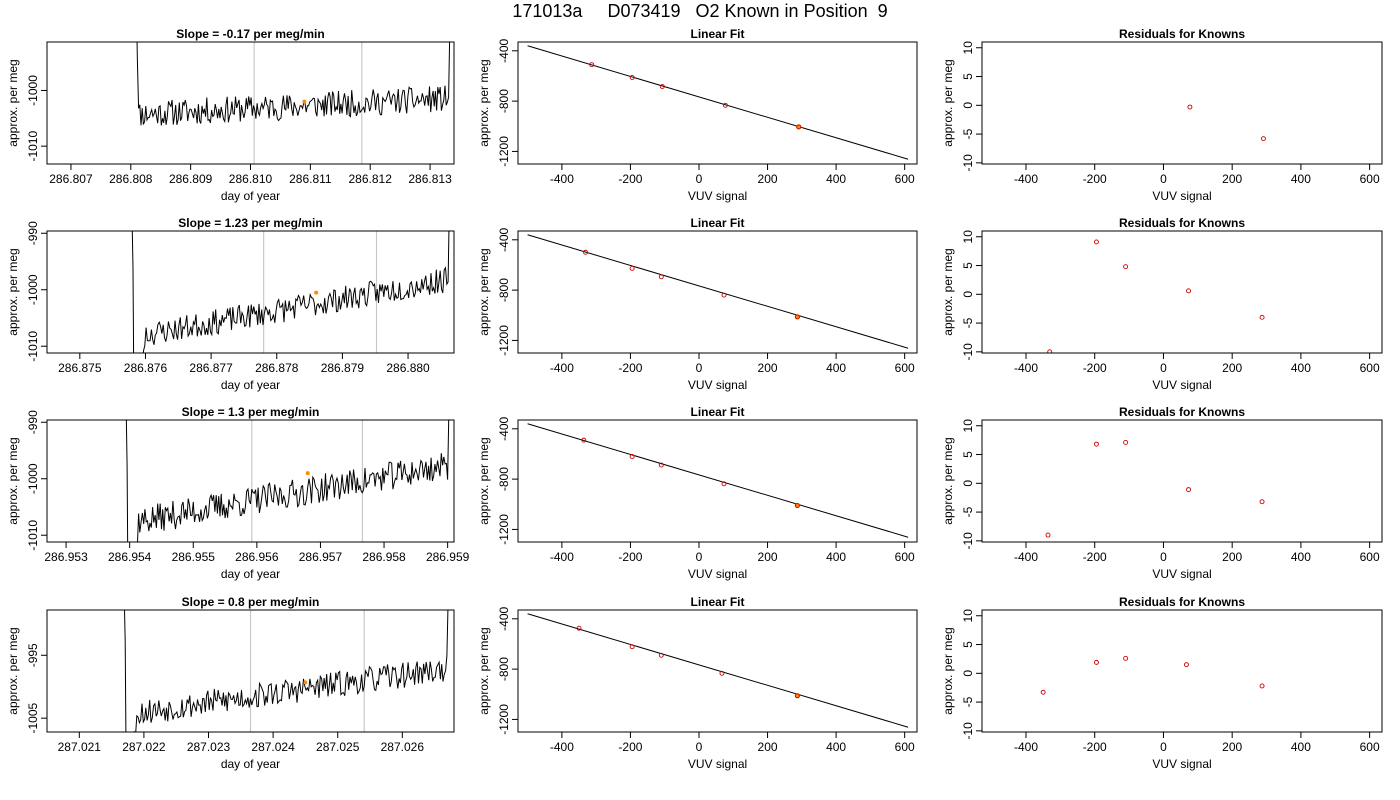 This screenshot has width=1400, height=800. Describe the element at coordinates (408, 368) in the screenshot. I see `x-tick-label: 286.880` at that location.